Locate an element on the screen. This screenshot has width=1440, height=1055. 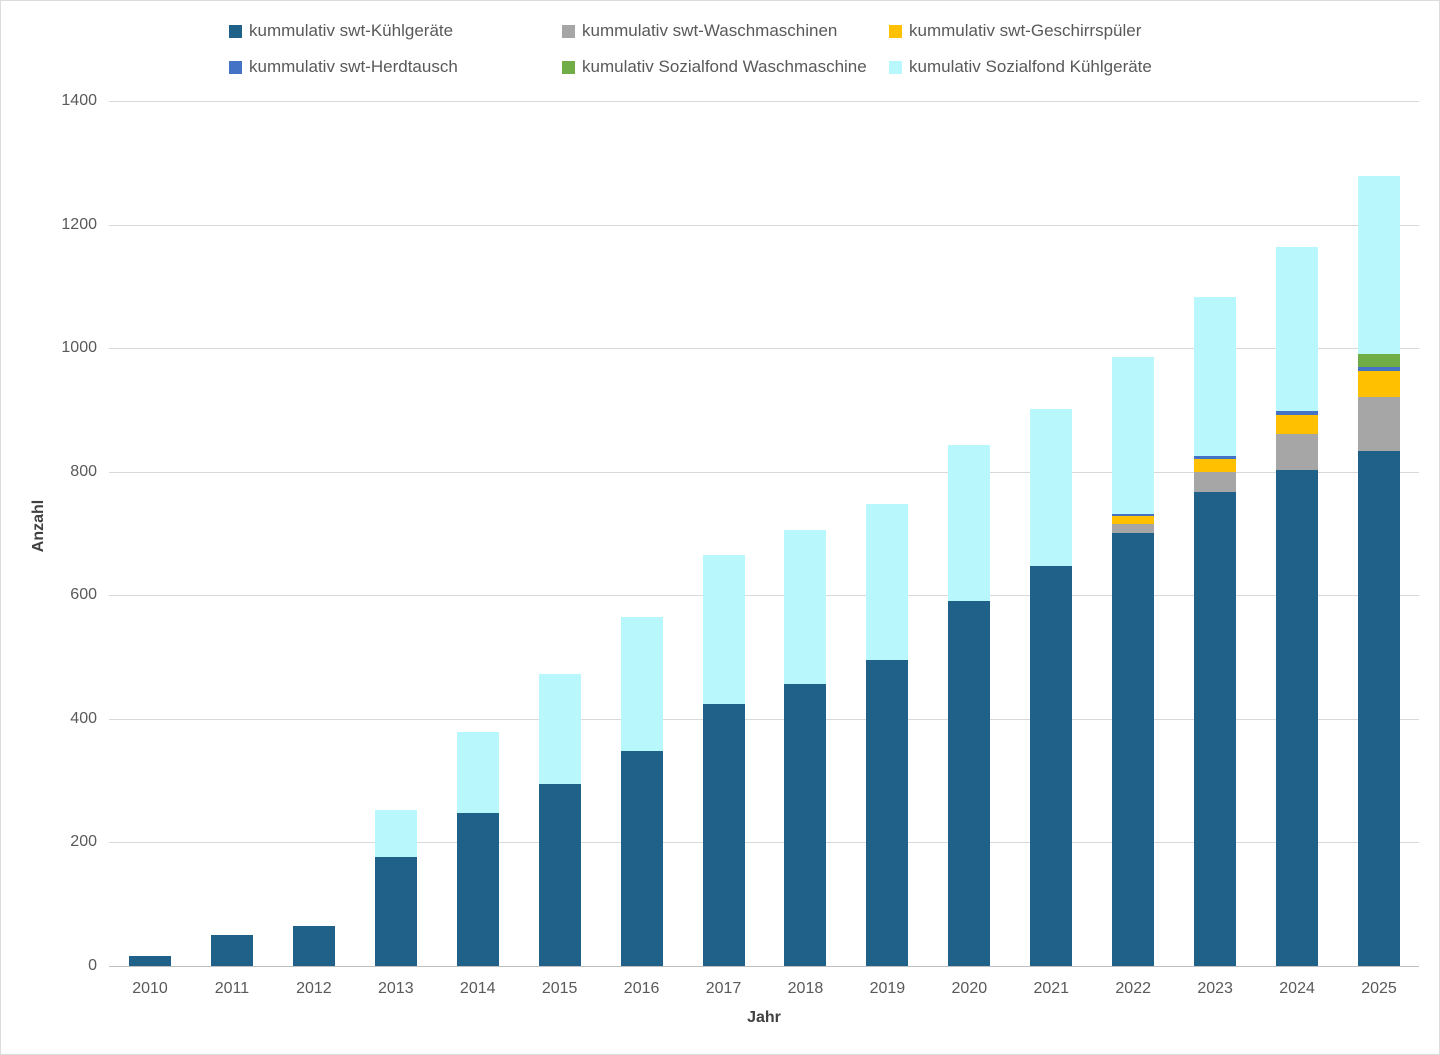
x-tick-label-2010: 2010 is located at coordinates (150, 988).